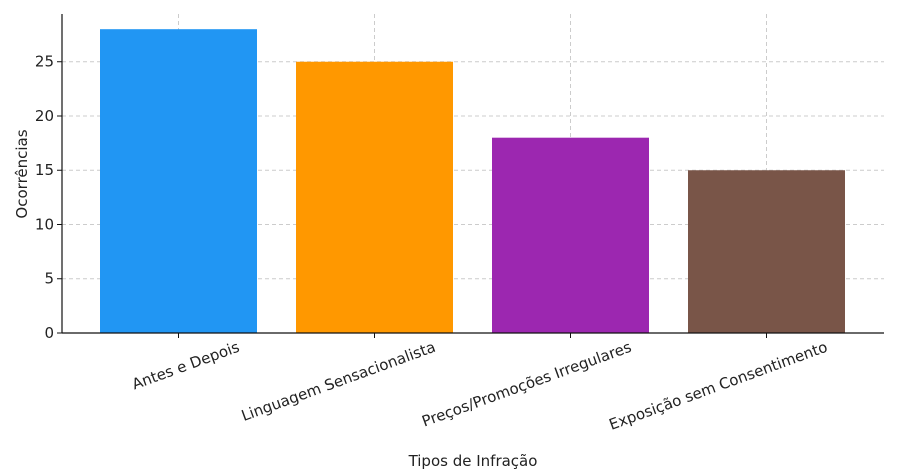 This screenshot has width=899, height=474. I want to click on y-axis-ticks: 0 5 10 15 20 25, so click(48, 197).